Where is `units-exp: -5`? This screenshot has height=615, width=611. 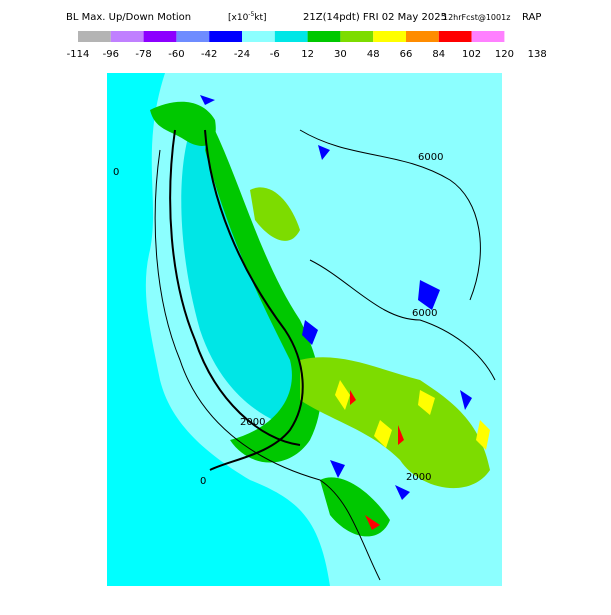 units-exp: -5 is located at coordinates (251, 14).